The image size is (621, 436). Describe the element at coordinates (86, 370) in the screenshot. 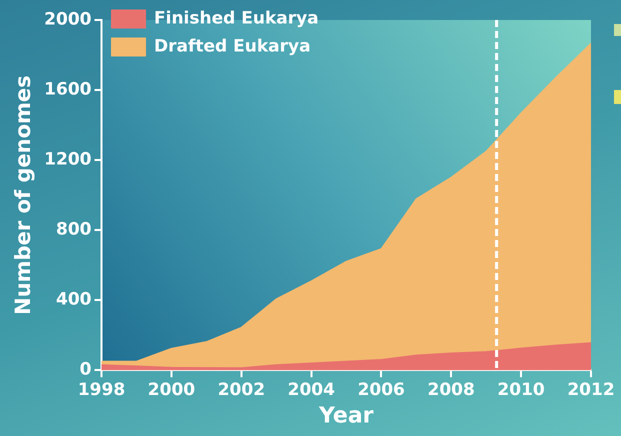

I see `y-tick-label: 0` at that location.